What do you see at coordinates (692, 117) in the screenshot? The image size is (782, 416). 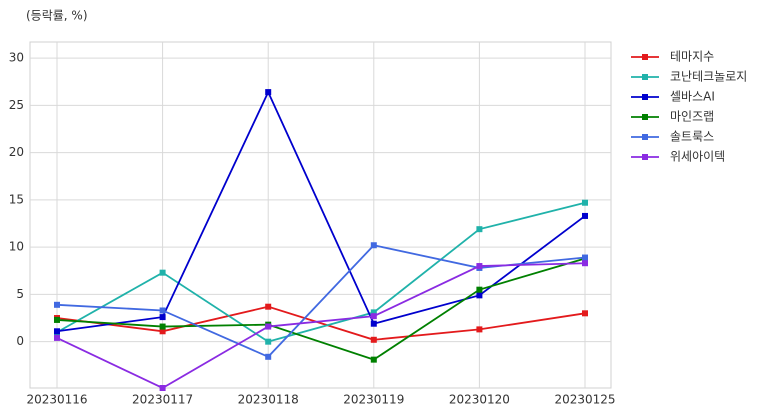 I see `legend-label: 마인즈랩` at bounding box center [692, 117].